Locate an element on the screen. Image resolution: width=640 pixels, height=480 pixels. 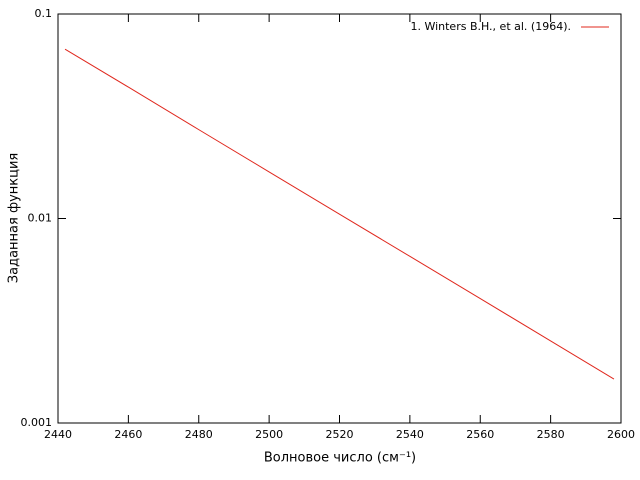
x-tick-label: 2500 is located at coordinates (269, 434).